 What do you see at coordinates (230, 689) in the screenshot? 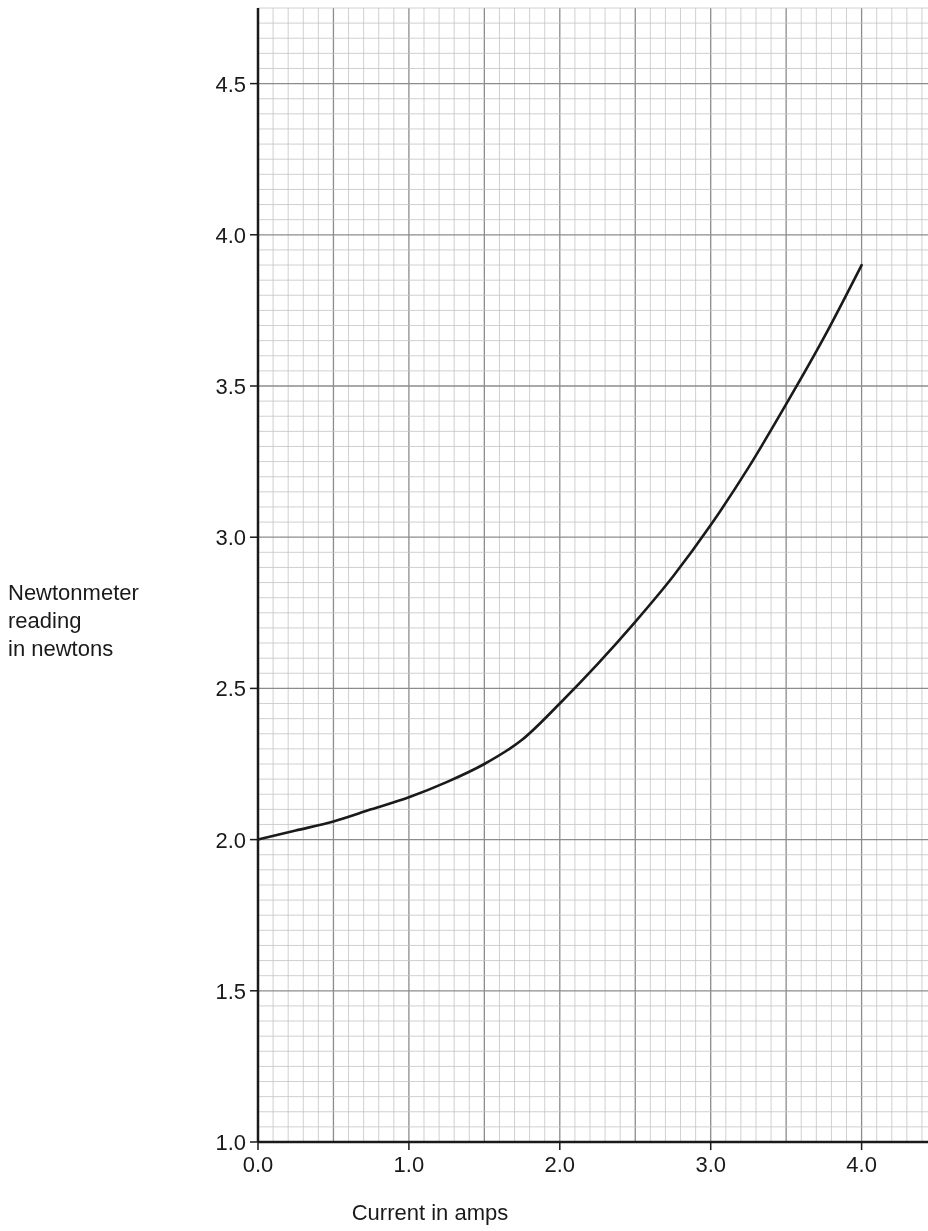
I see `y-tick-label: 2.5` at bounding box center [230, 689].